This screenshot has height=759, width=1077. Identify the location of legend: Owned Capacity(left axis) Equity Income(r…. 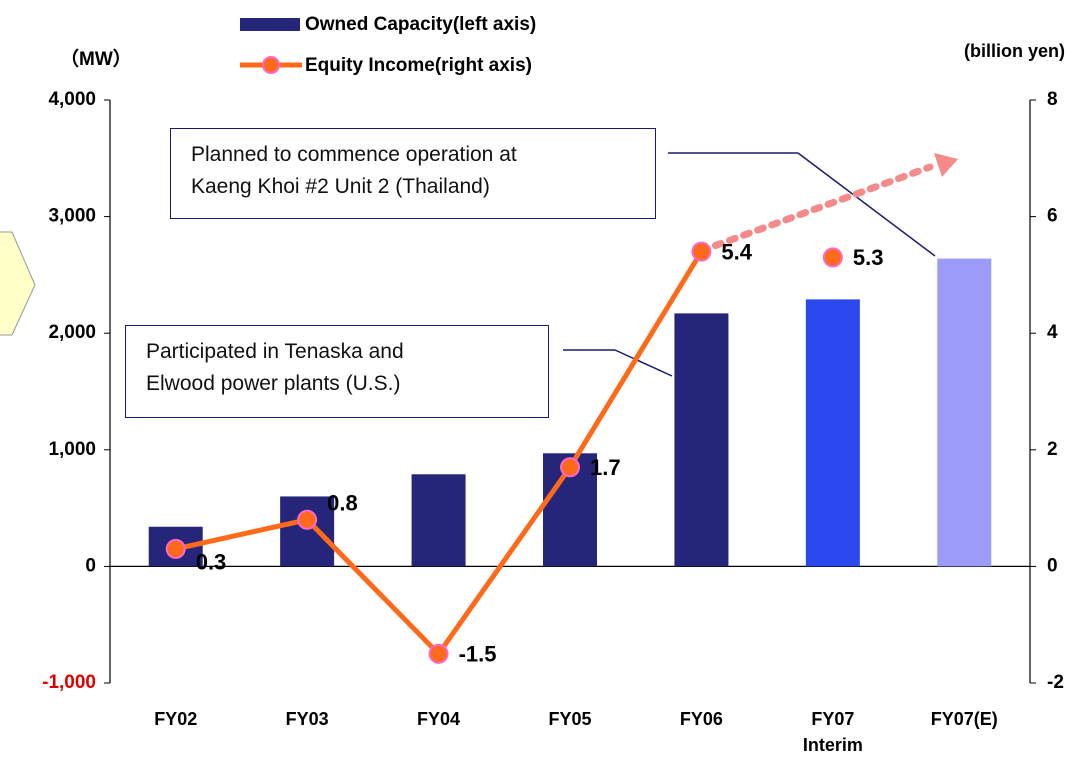
(388, 45).